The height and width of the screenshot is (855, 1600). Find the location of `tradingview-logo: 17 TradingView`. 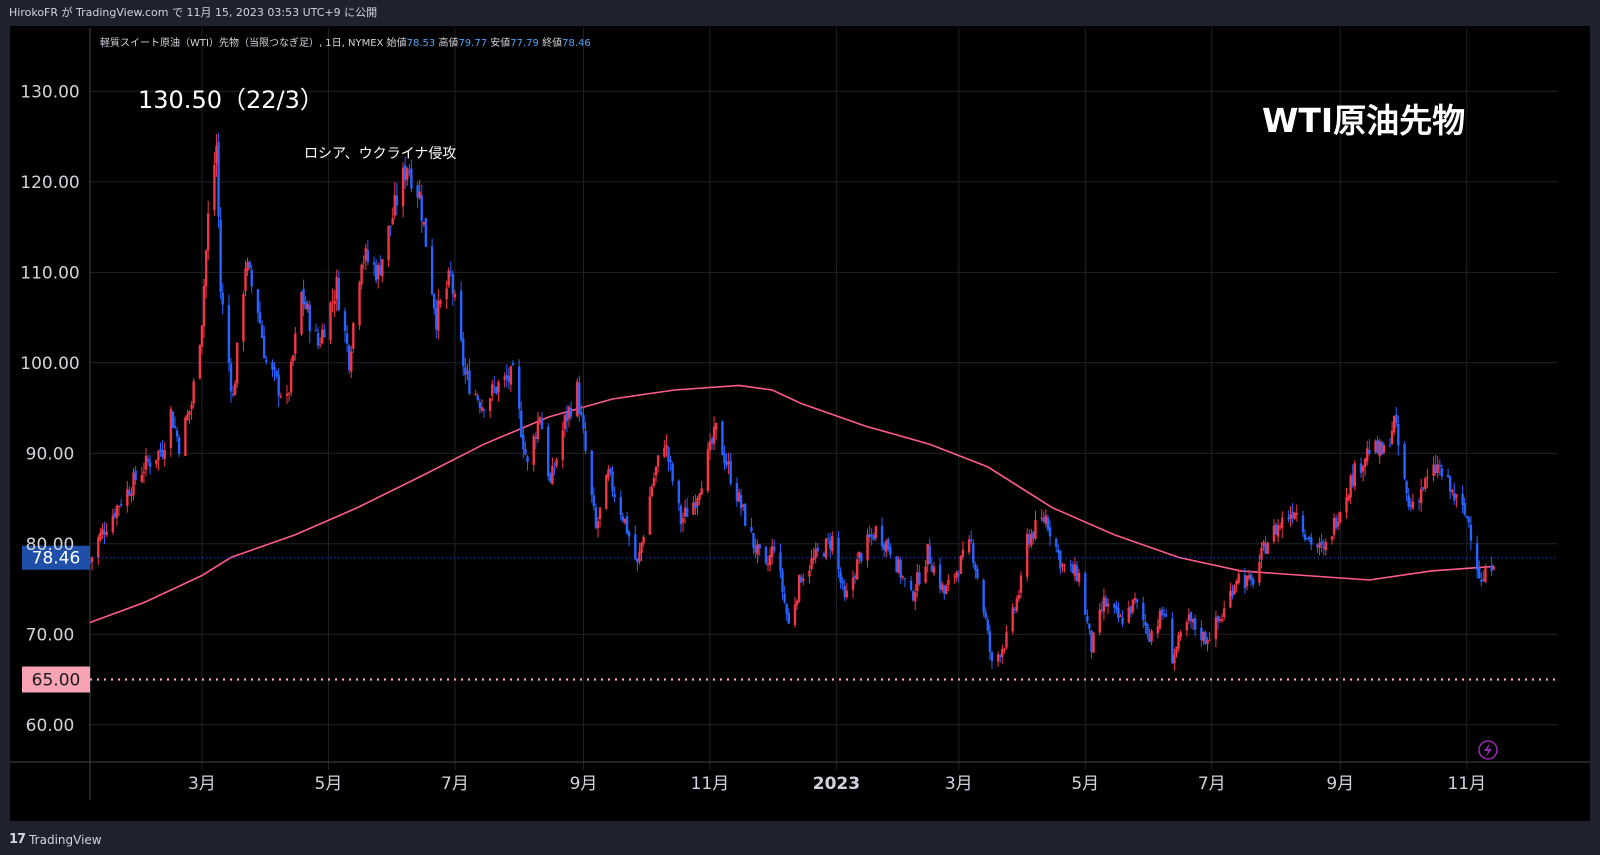

tradingview-logo: 17 TradingView is located at coordinates (55, 839).